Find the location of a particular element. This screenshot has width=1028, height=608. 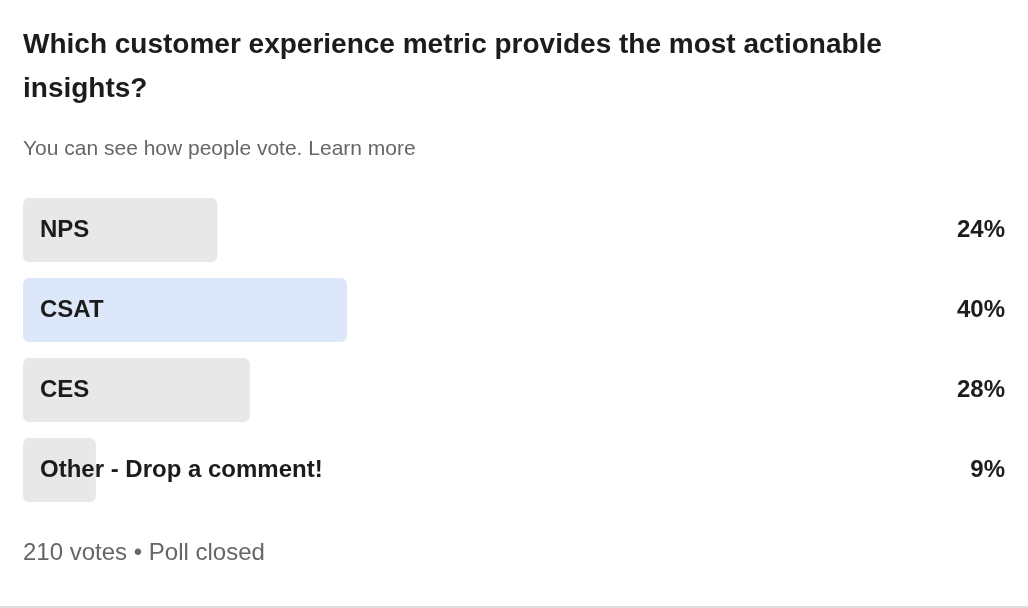

data-label: 28% is located at coordinates (980, 388).